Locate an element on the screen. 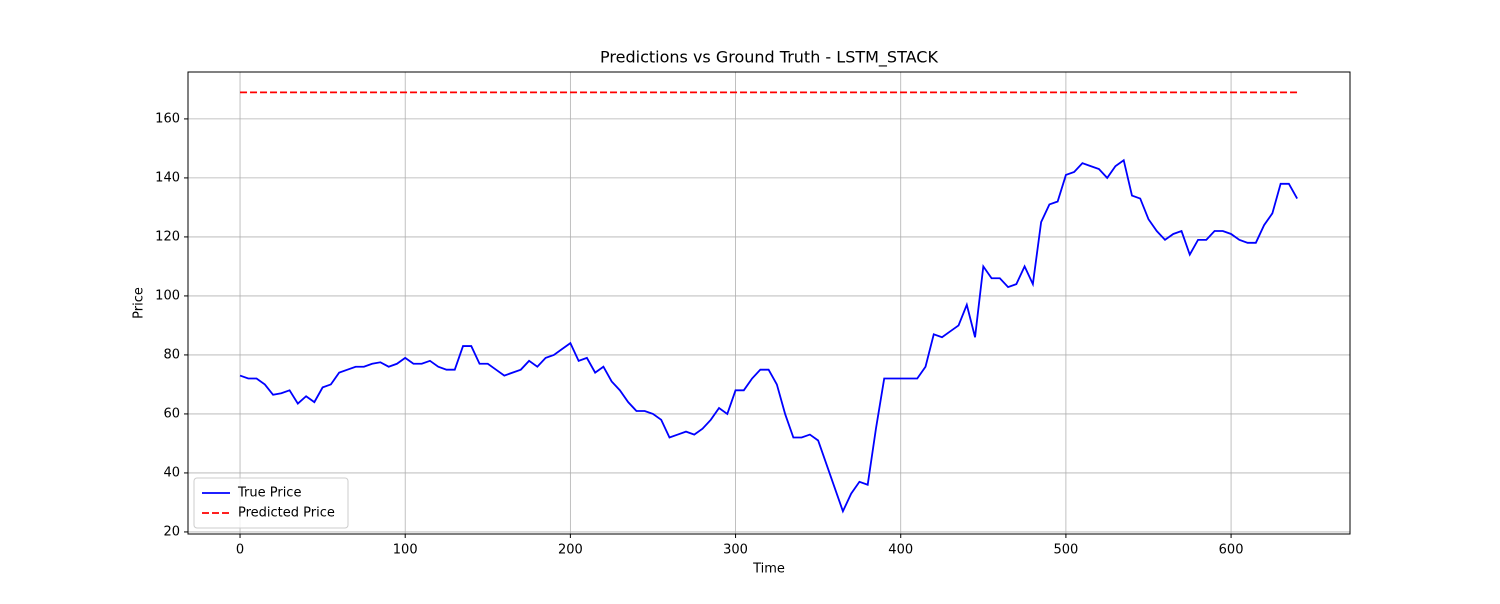 The height and width of the screenshot is (604, 1500). y-tick-label: 160 is located at coordinates (167, 118).